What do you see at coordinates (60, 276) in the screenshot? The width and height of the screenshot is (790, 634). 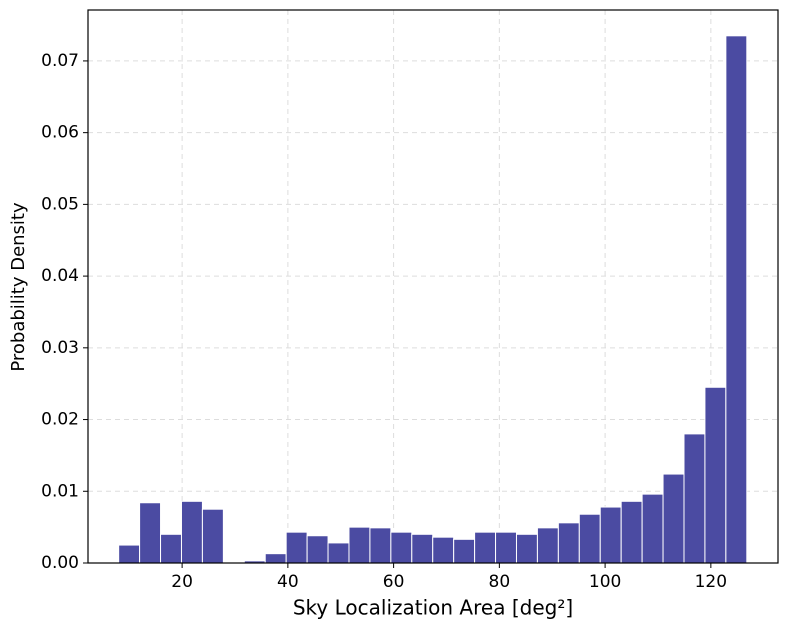 I see `y-tick-label: 0.04` at bounding box center [60, 276].